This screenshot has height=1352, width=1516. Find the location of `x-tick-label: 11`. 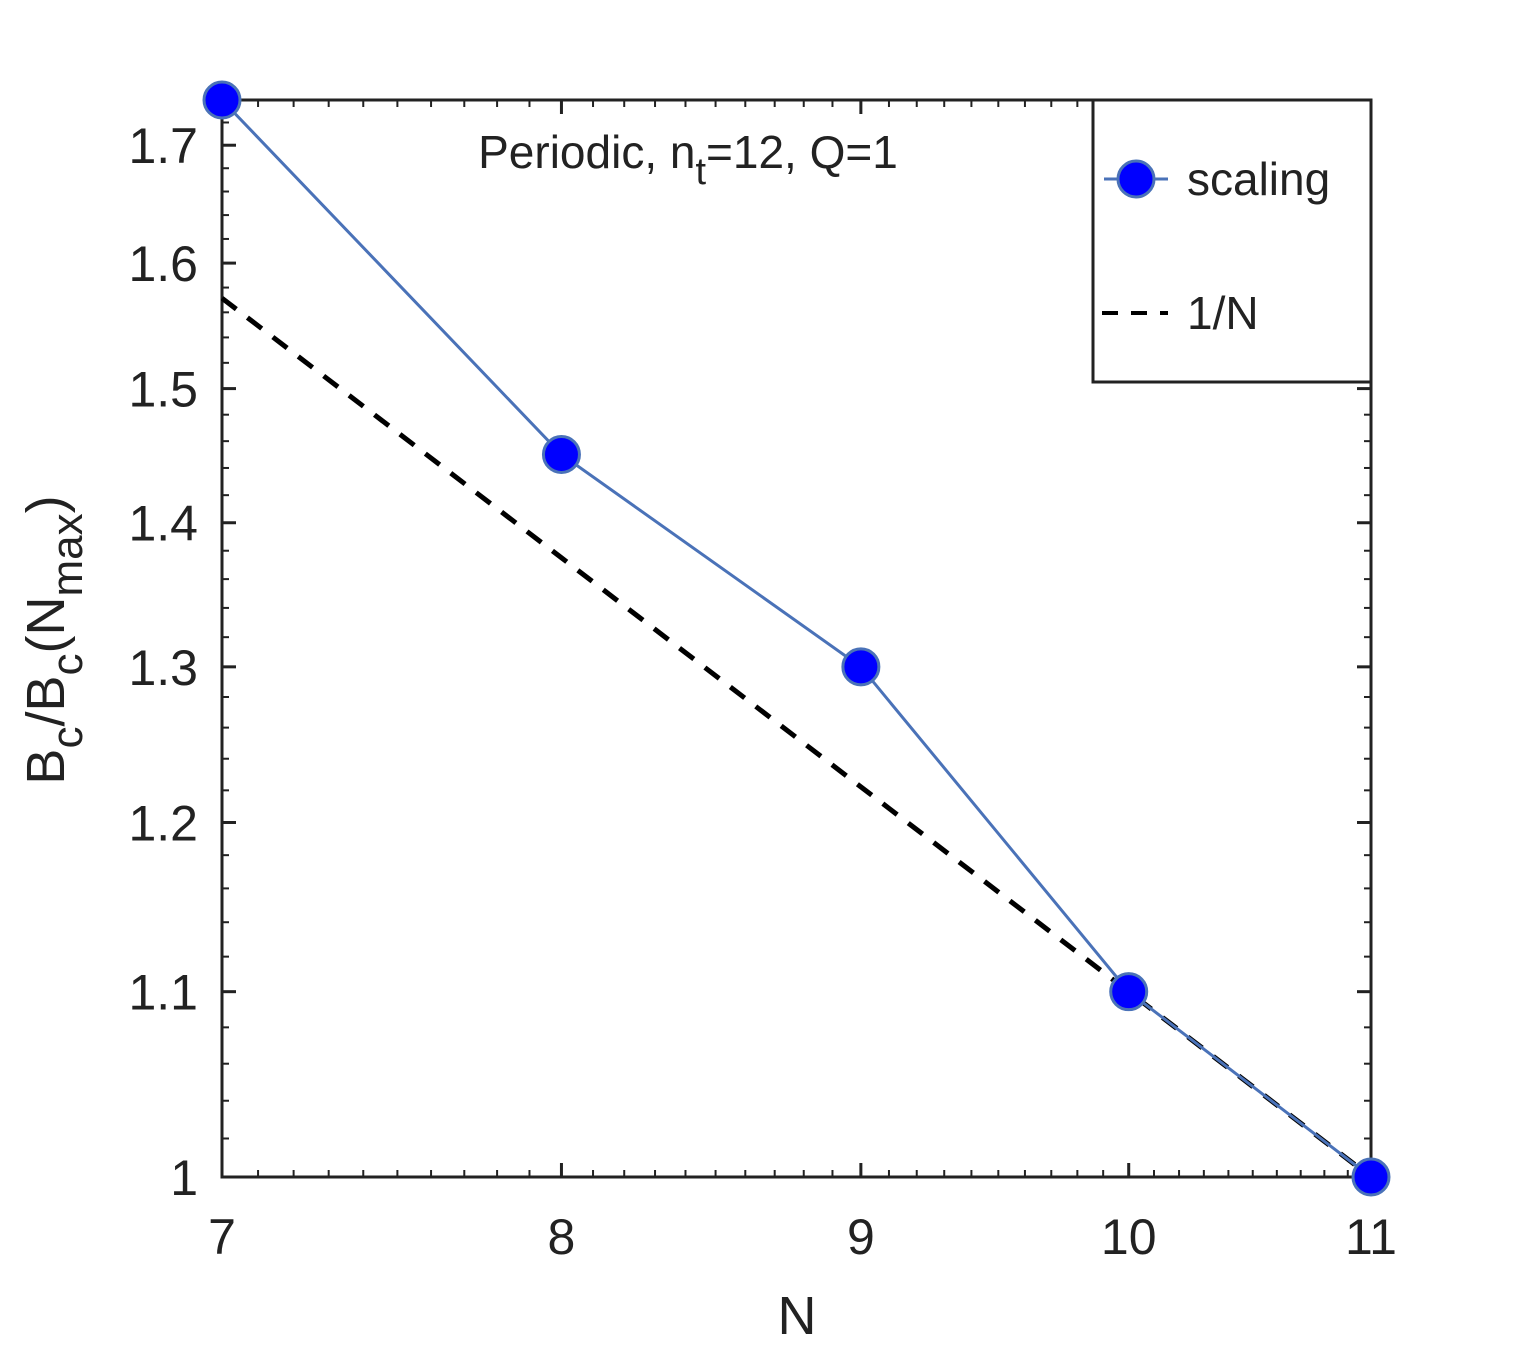

x-tick-label: 11 is located at coordinates (1371, 1237).